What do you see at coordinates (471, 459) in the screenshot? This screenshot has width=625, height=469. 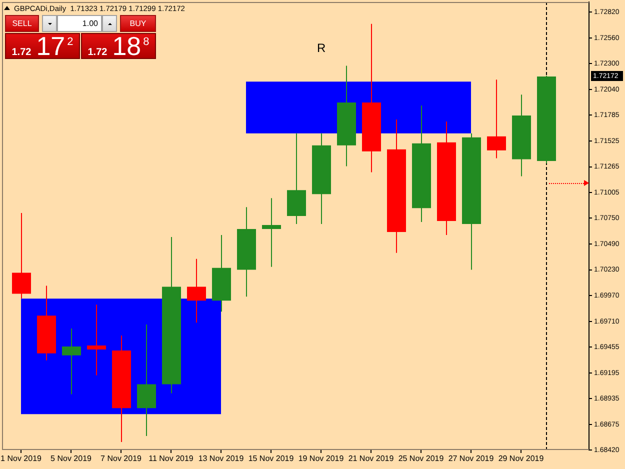 I see `x-tick-label: 27 Nov 2019` at bounding box center [471, 459].